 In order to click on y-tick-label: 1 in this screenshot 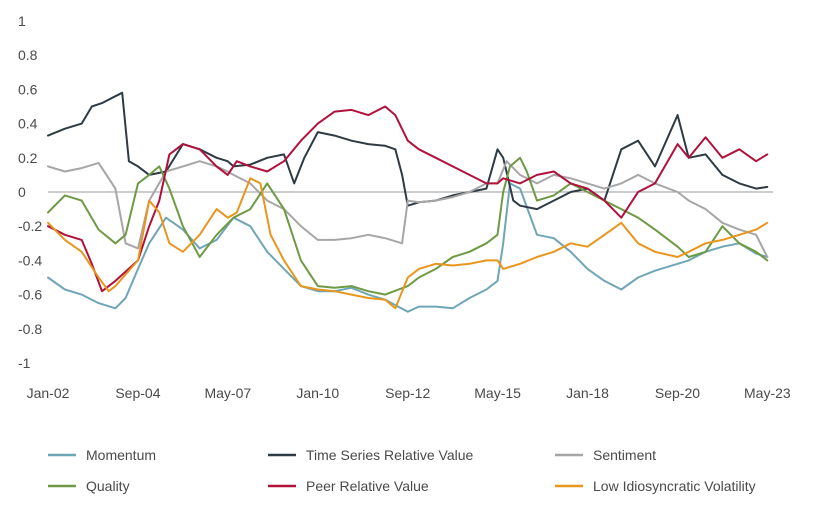, I will do `click(22, 21)`.